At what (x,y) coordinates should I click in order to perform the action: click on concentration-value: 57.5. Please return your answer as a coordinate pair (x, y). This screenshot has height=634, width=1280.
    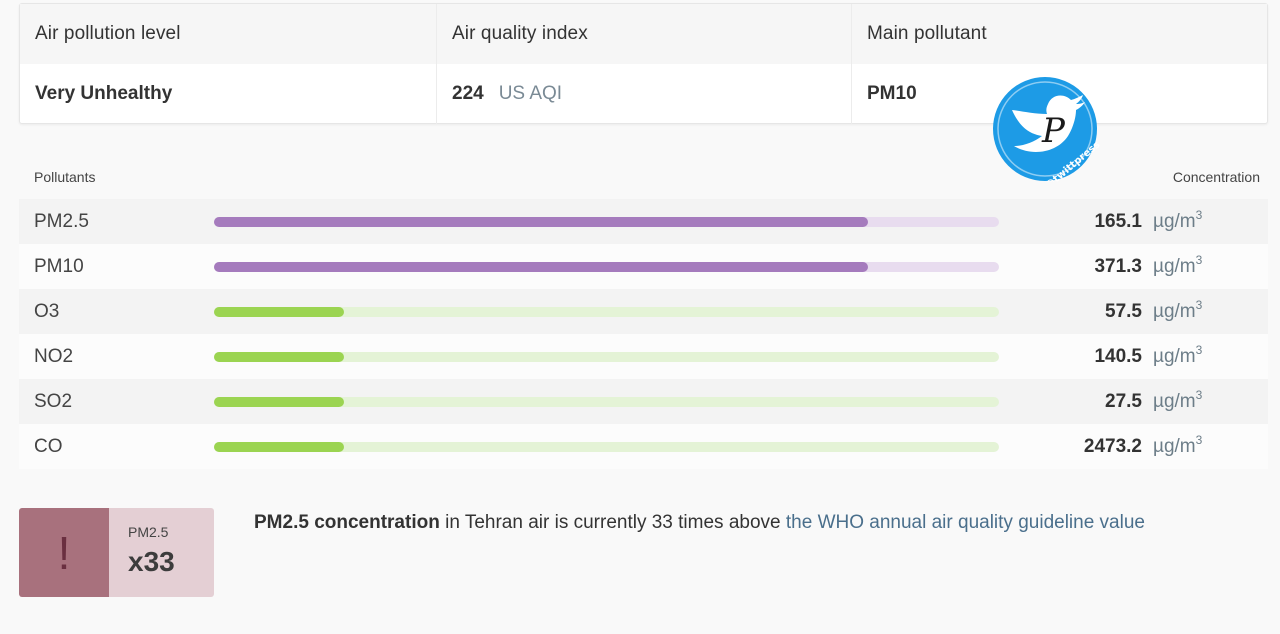
    Looking at the image, I should click on (1123, 311).